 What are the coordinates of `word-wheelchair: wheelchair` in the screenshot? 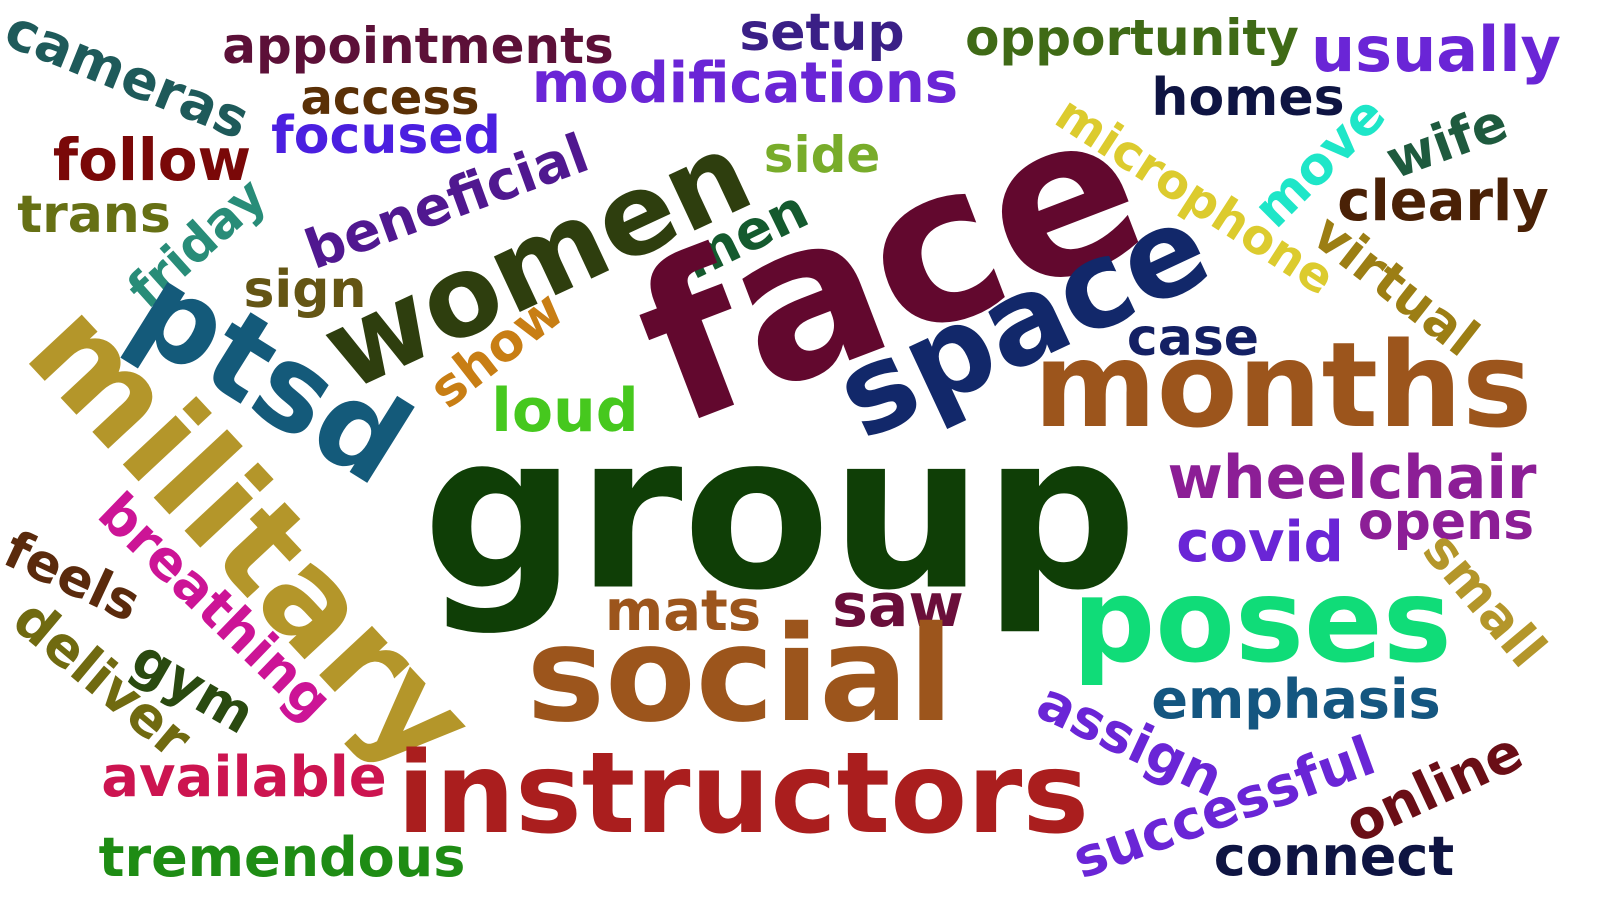 It's located at (1352, 478).